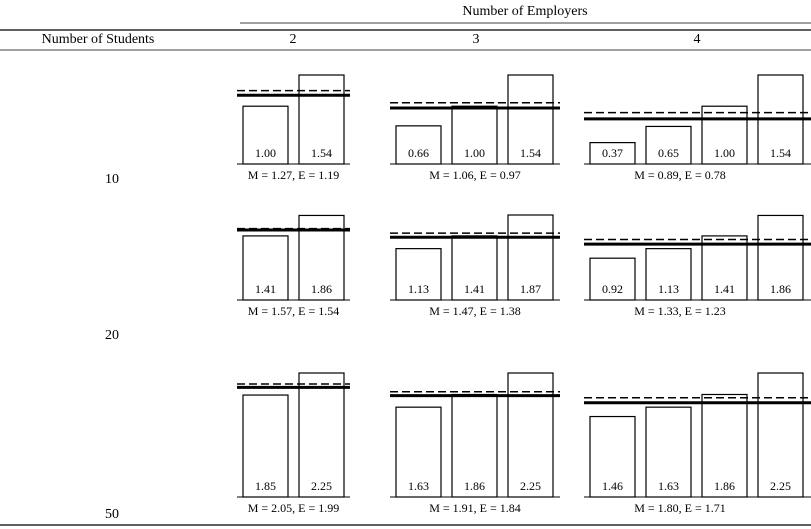  What do you see at coordinates (294, 175) in the screenshot?
I see `cell-caption: M = 1.27, E = 1.19` at bounding box center [294, 175].